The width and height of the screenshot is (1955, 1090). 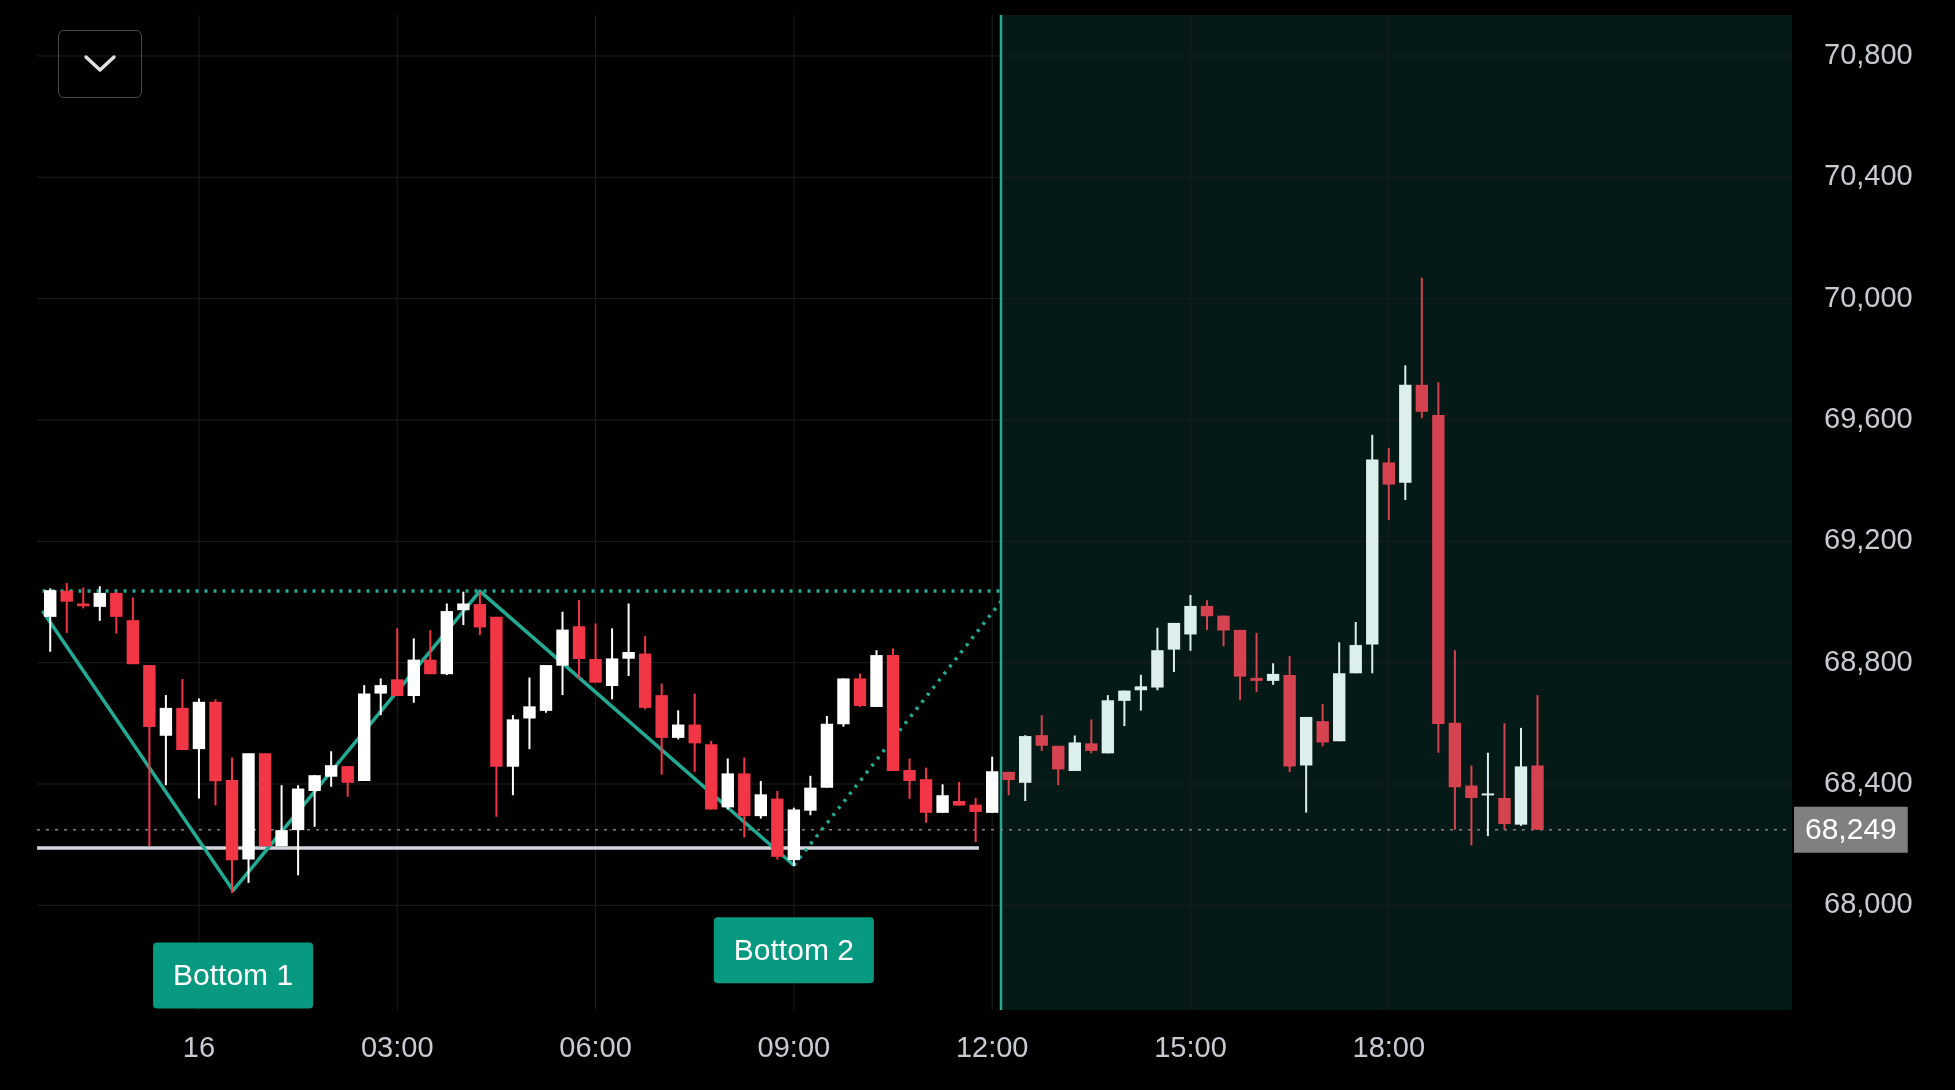 I want to click on x-tick-label: 18:00, so click(x=1389, y=1047).